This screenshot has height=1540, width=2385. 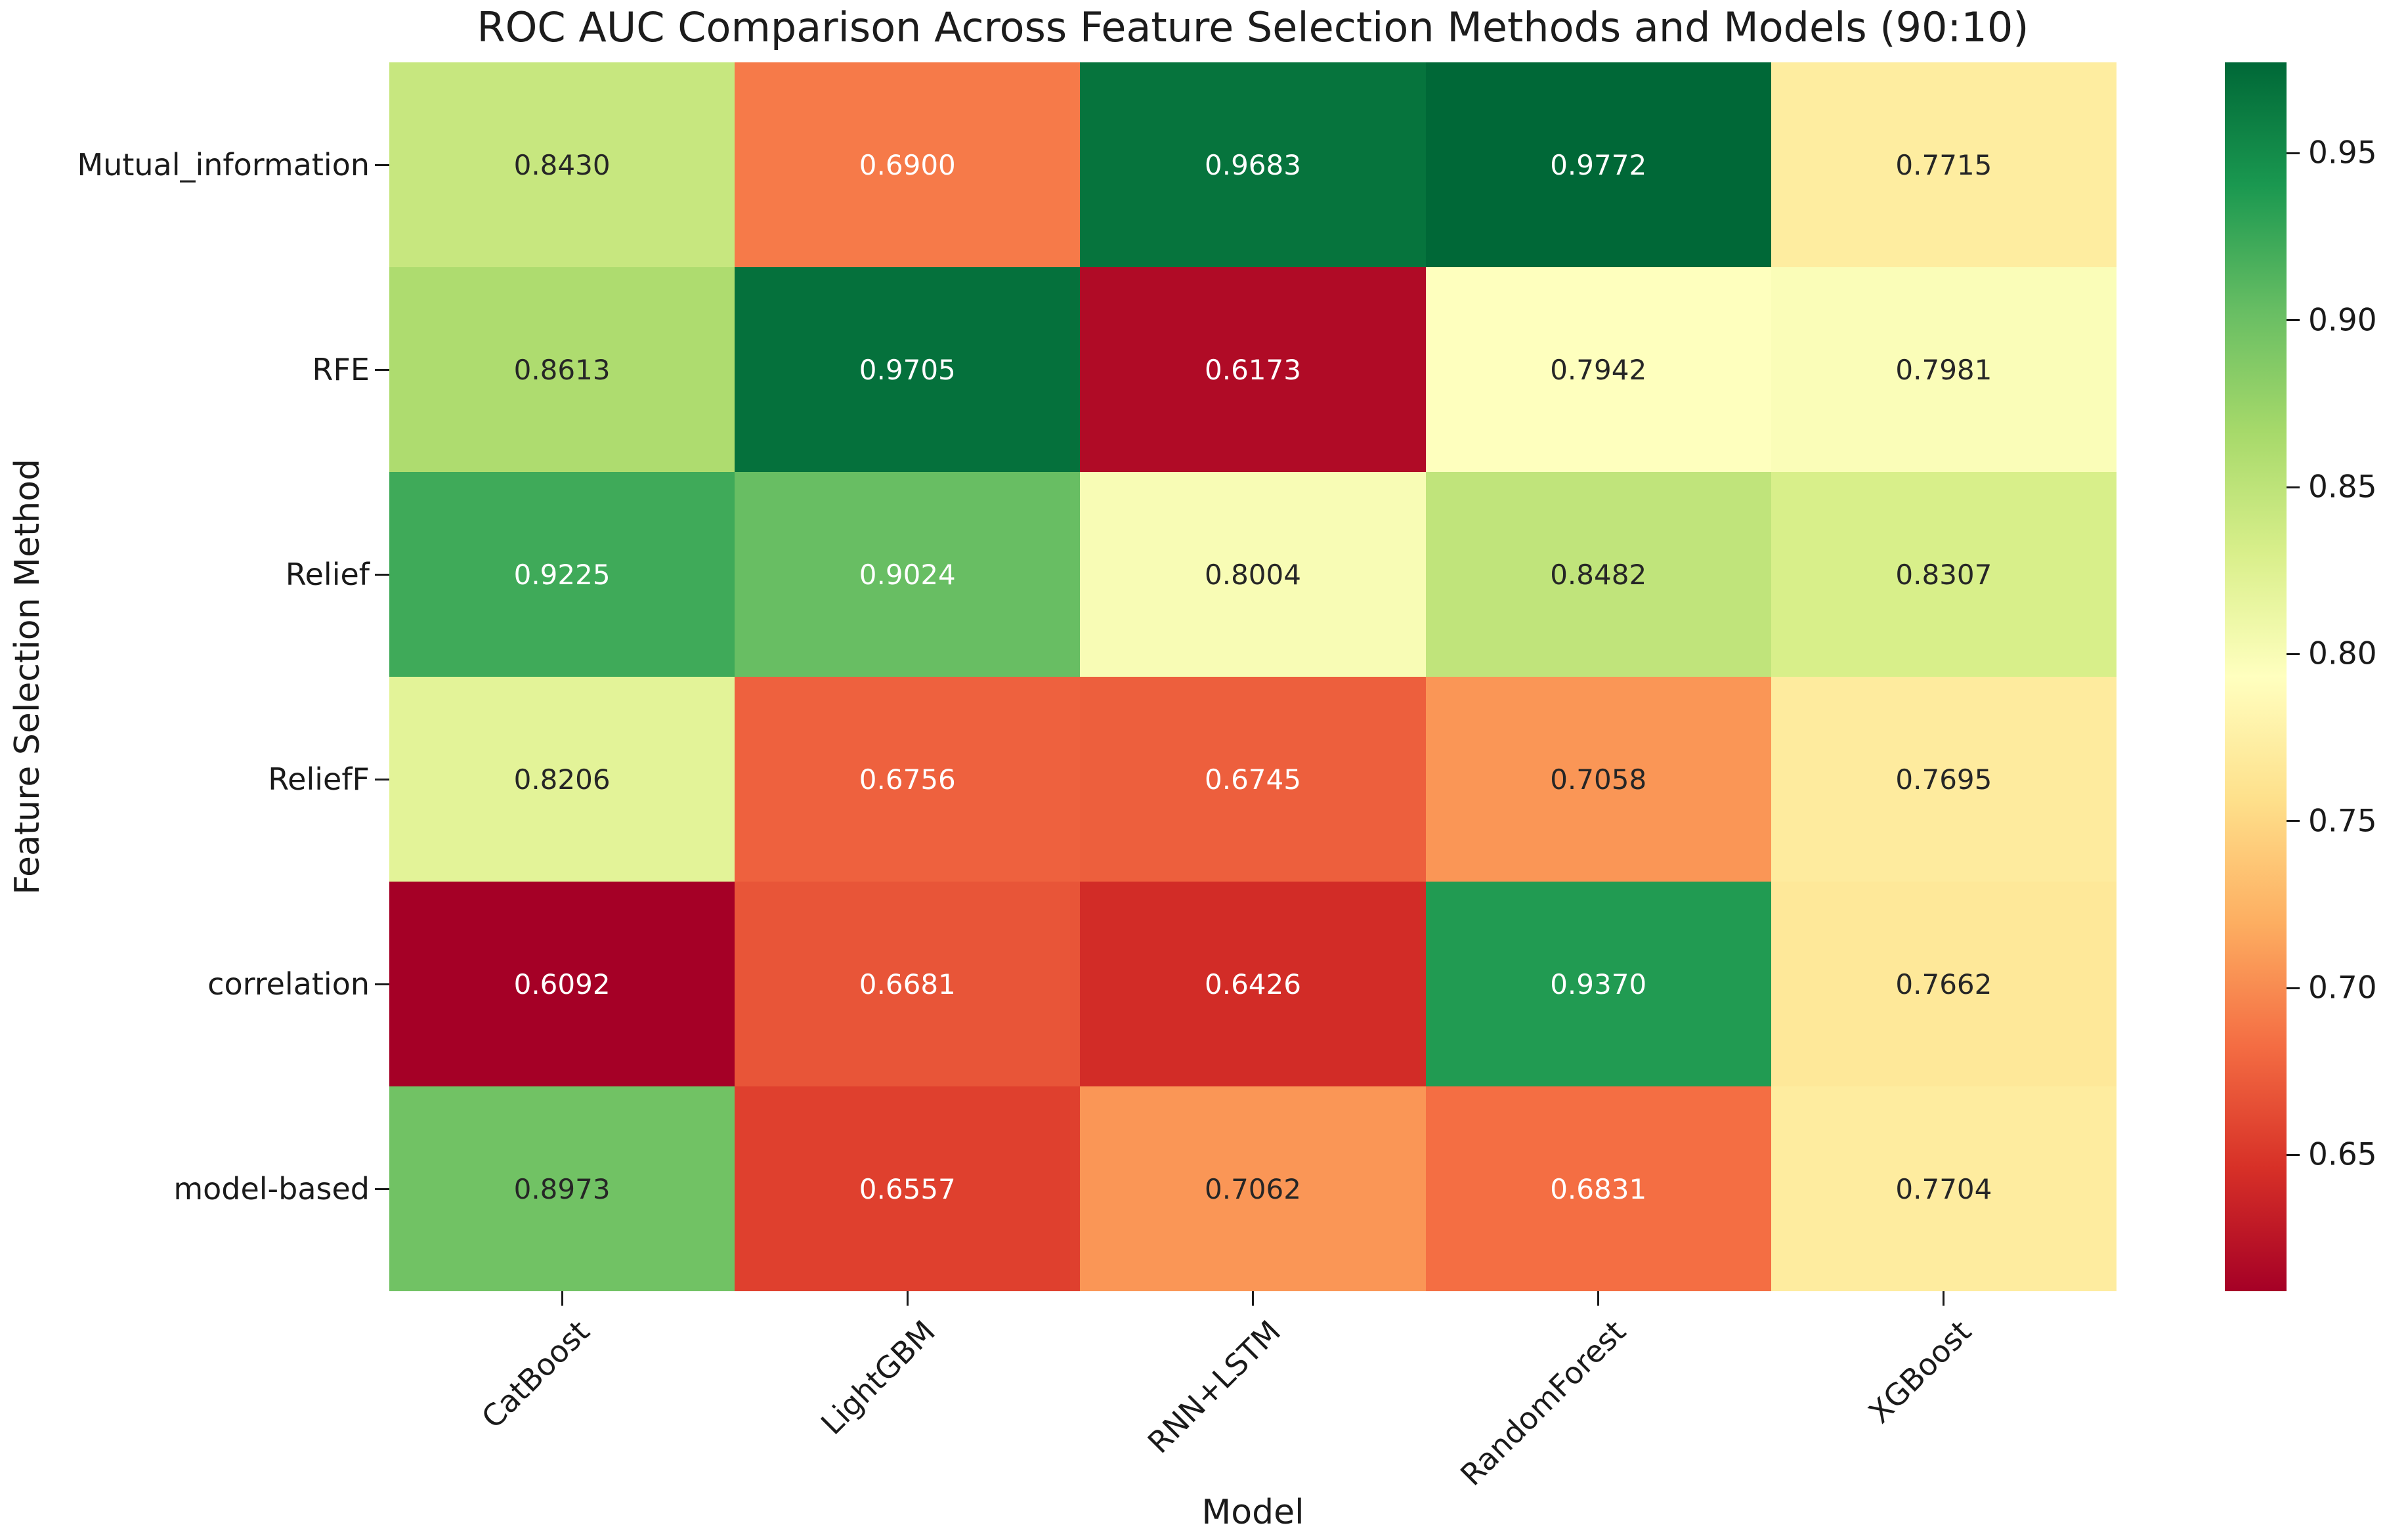 What do you see at coordinates (1944, 369) in the screenshot?
I see `heatmap-cell: 0.7981` at bounding box center [1944, 369].